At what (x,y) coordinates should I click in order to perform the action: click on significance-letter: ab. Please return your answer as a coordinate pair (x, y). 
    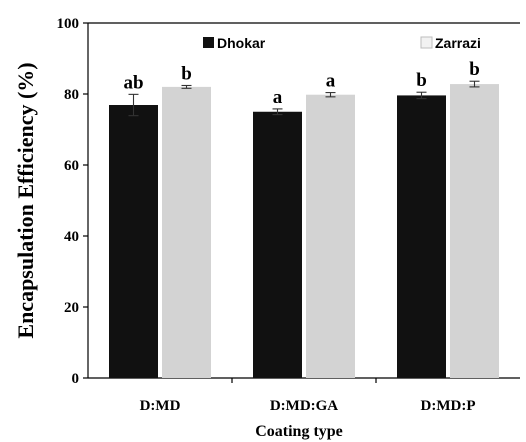
    Looking at the image, I should click on (133, 82).